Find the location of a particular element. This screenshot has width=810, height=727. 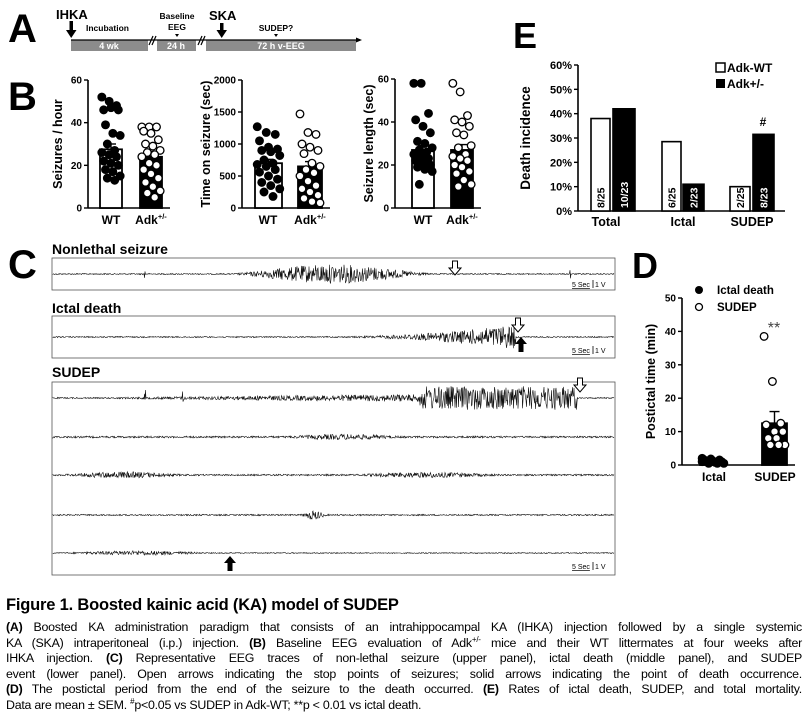

ihka-arrow-icon is located at coordinates (71, 29).